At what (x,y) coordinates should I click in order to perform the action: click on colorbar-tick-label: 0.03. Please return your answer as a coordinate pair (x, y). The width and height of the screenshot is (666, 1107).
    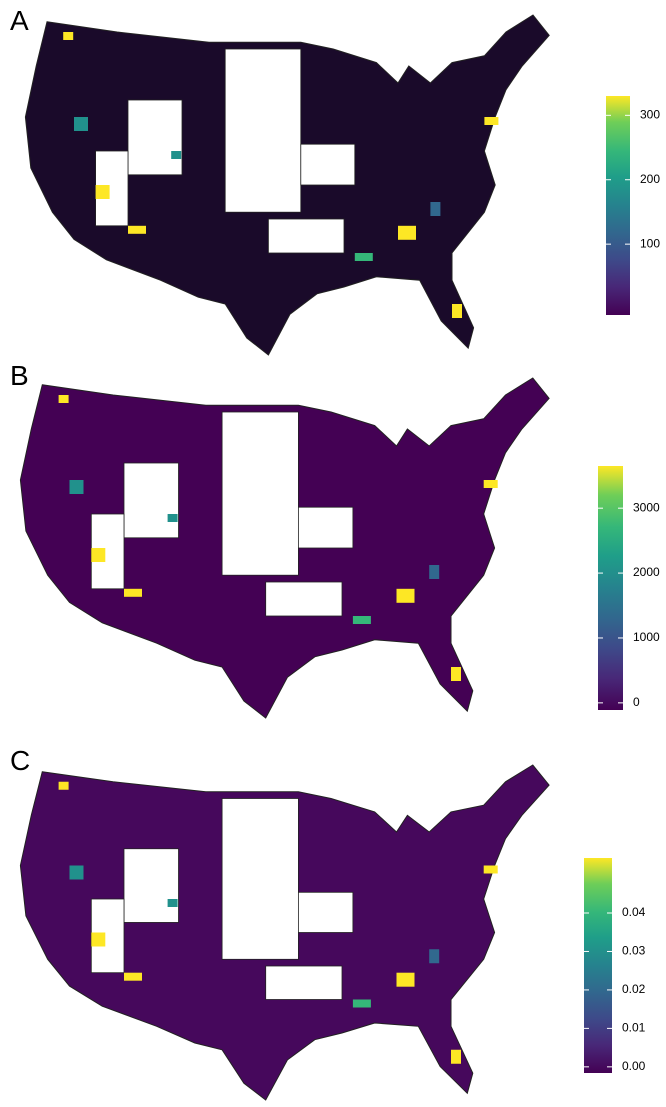
    Looking at the image, I should click on (634, 951).